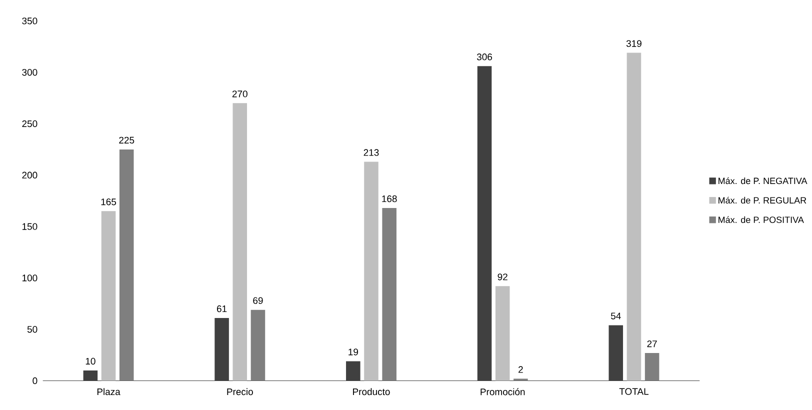 The height and width of the screenshot is (410, 812). I want to click on data-label: 92, so click(503, 276).